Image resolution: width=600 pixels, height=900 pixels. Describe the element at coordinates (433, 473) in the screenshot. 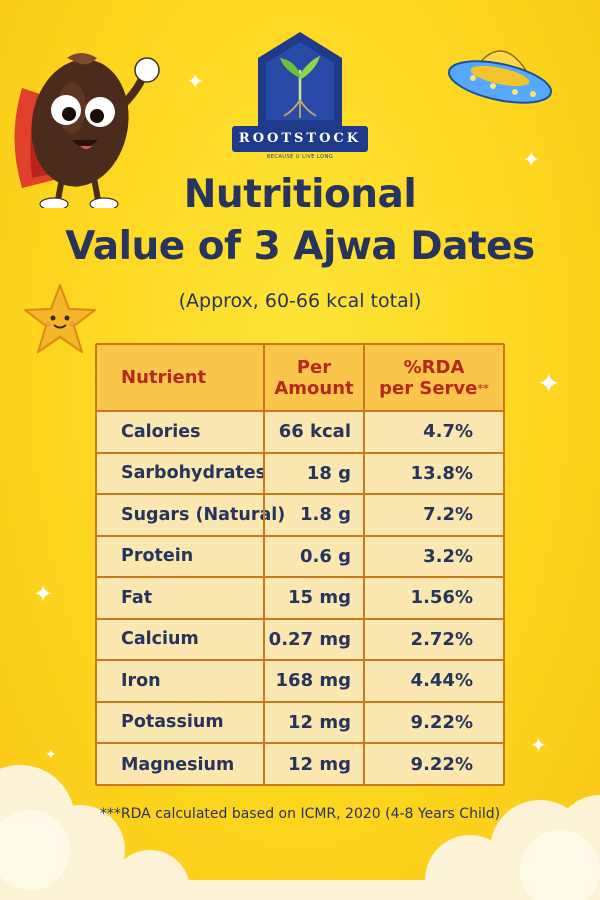

I see `rda-cell: 13.8%` at that location.